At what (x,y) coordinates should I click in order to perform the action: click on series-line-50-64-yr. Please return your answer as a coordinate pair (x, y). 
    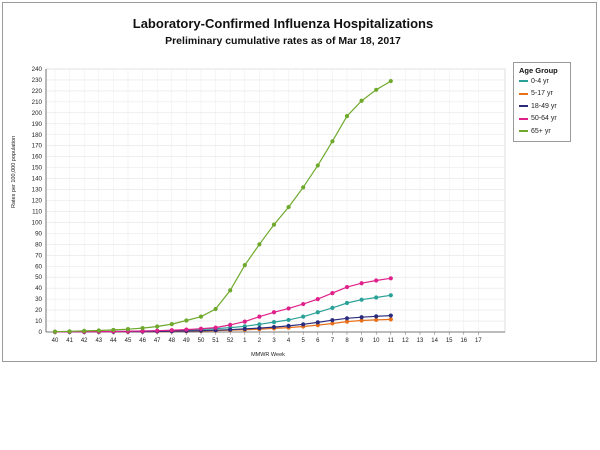
    Looking at the image, I should click on (222, 305).